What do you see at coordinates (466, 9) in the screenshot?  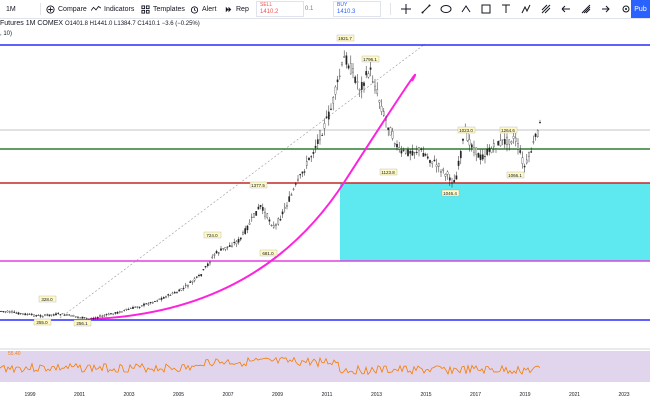 I see `polyline-tool-icon` at bounding box center [466, 9].